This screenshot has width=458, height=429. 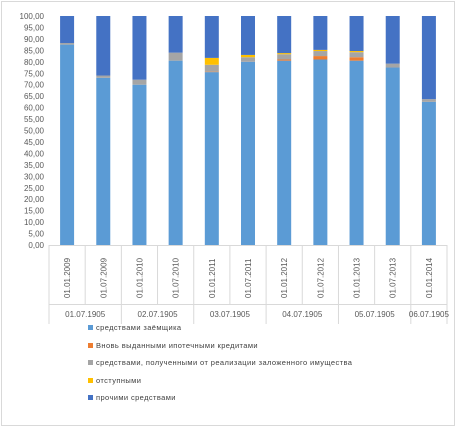 What do you see at coordinates (34, 131) in the screenshot?
I see `y-tick-label: 50,00` at bounding box center [34, 131].